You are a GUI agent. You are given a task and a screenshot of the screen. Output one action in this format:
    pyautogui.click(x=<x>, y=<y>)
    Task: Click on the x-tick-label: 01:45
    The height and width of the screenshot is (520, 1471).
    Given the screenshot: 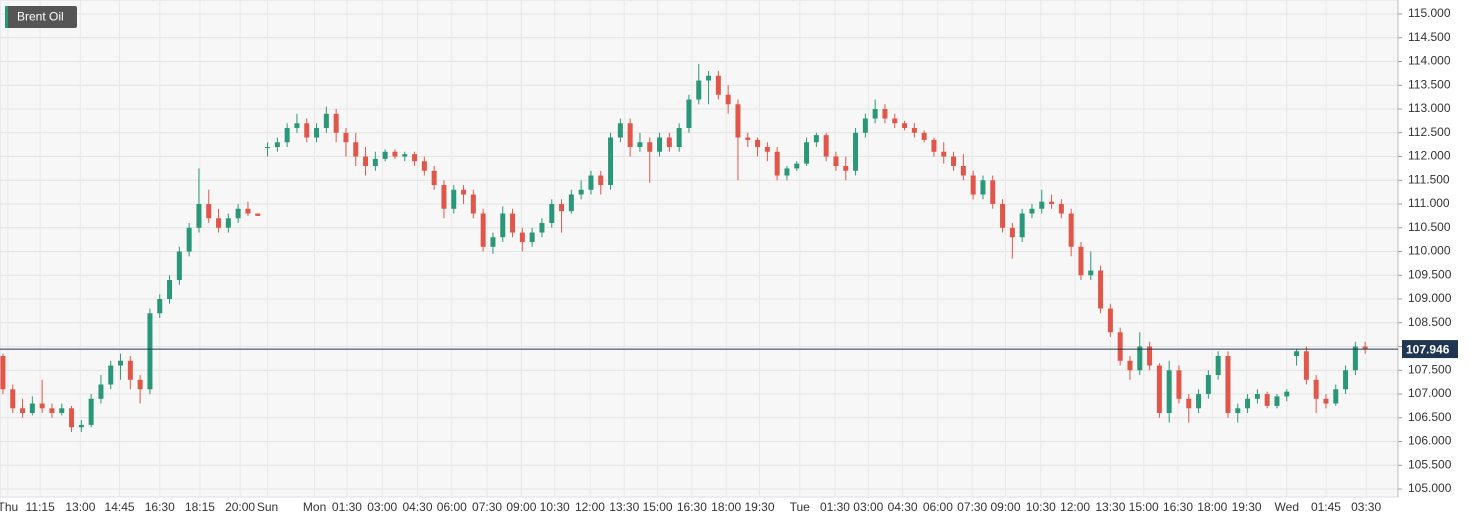 What is the action you would take?
    pyautogui.click(x=1326, y=507)
    